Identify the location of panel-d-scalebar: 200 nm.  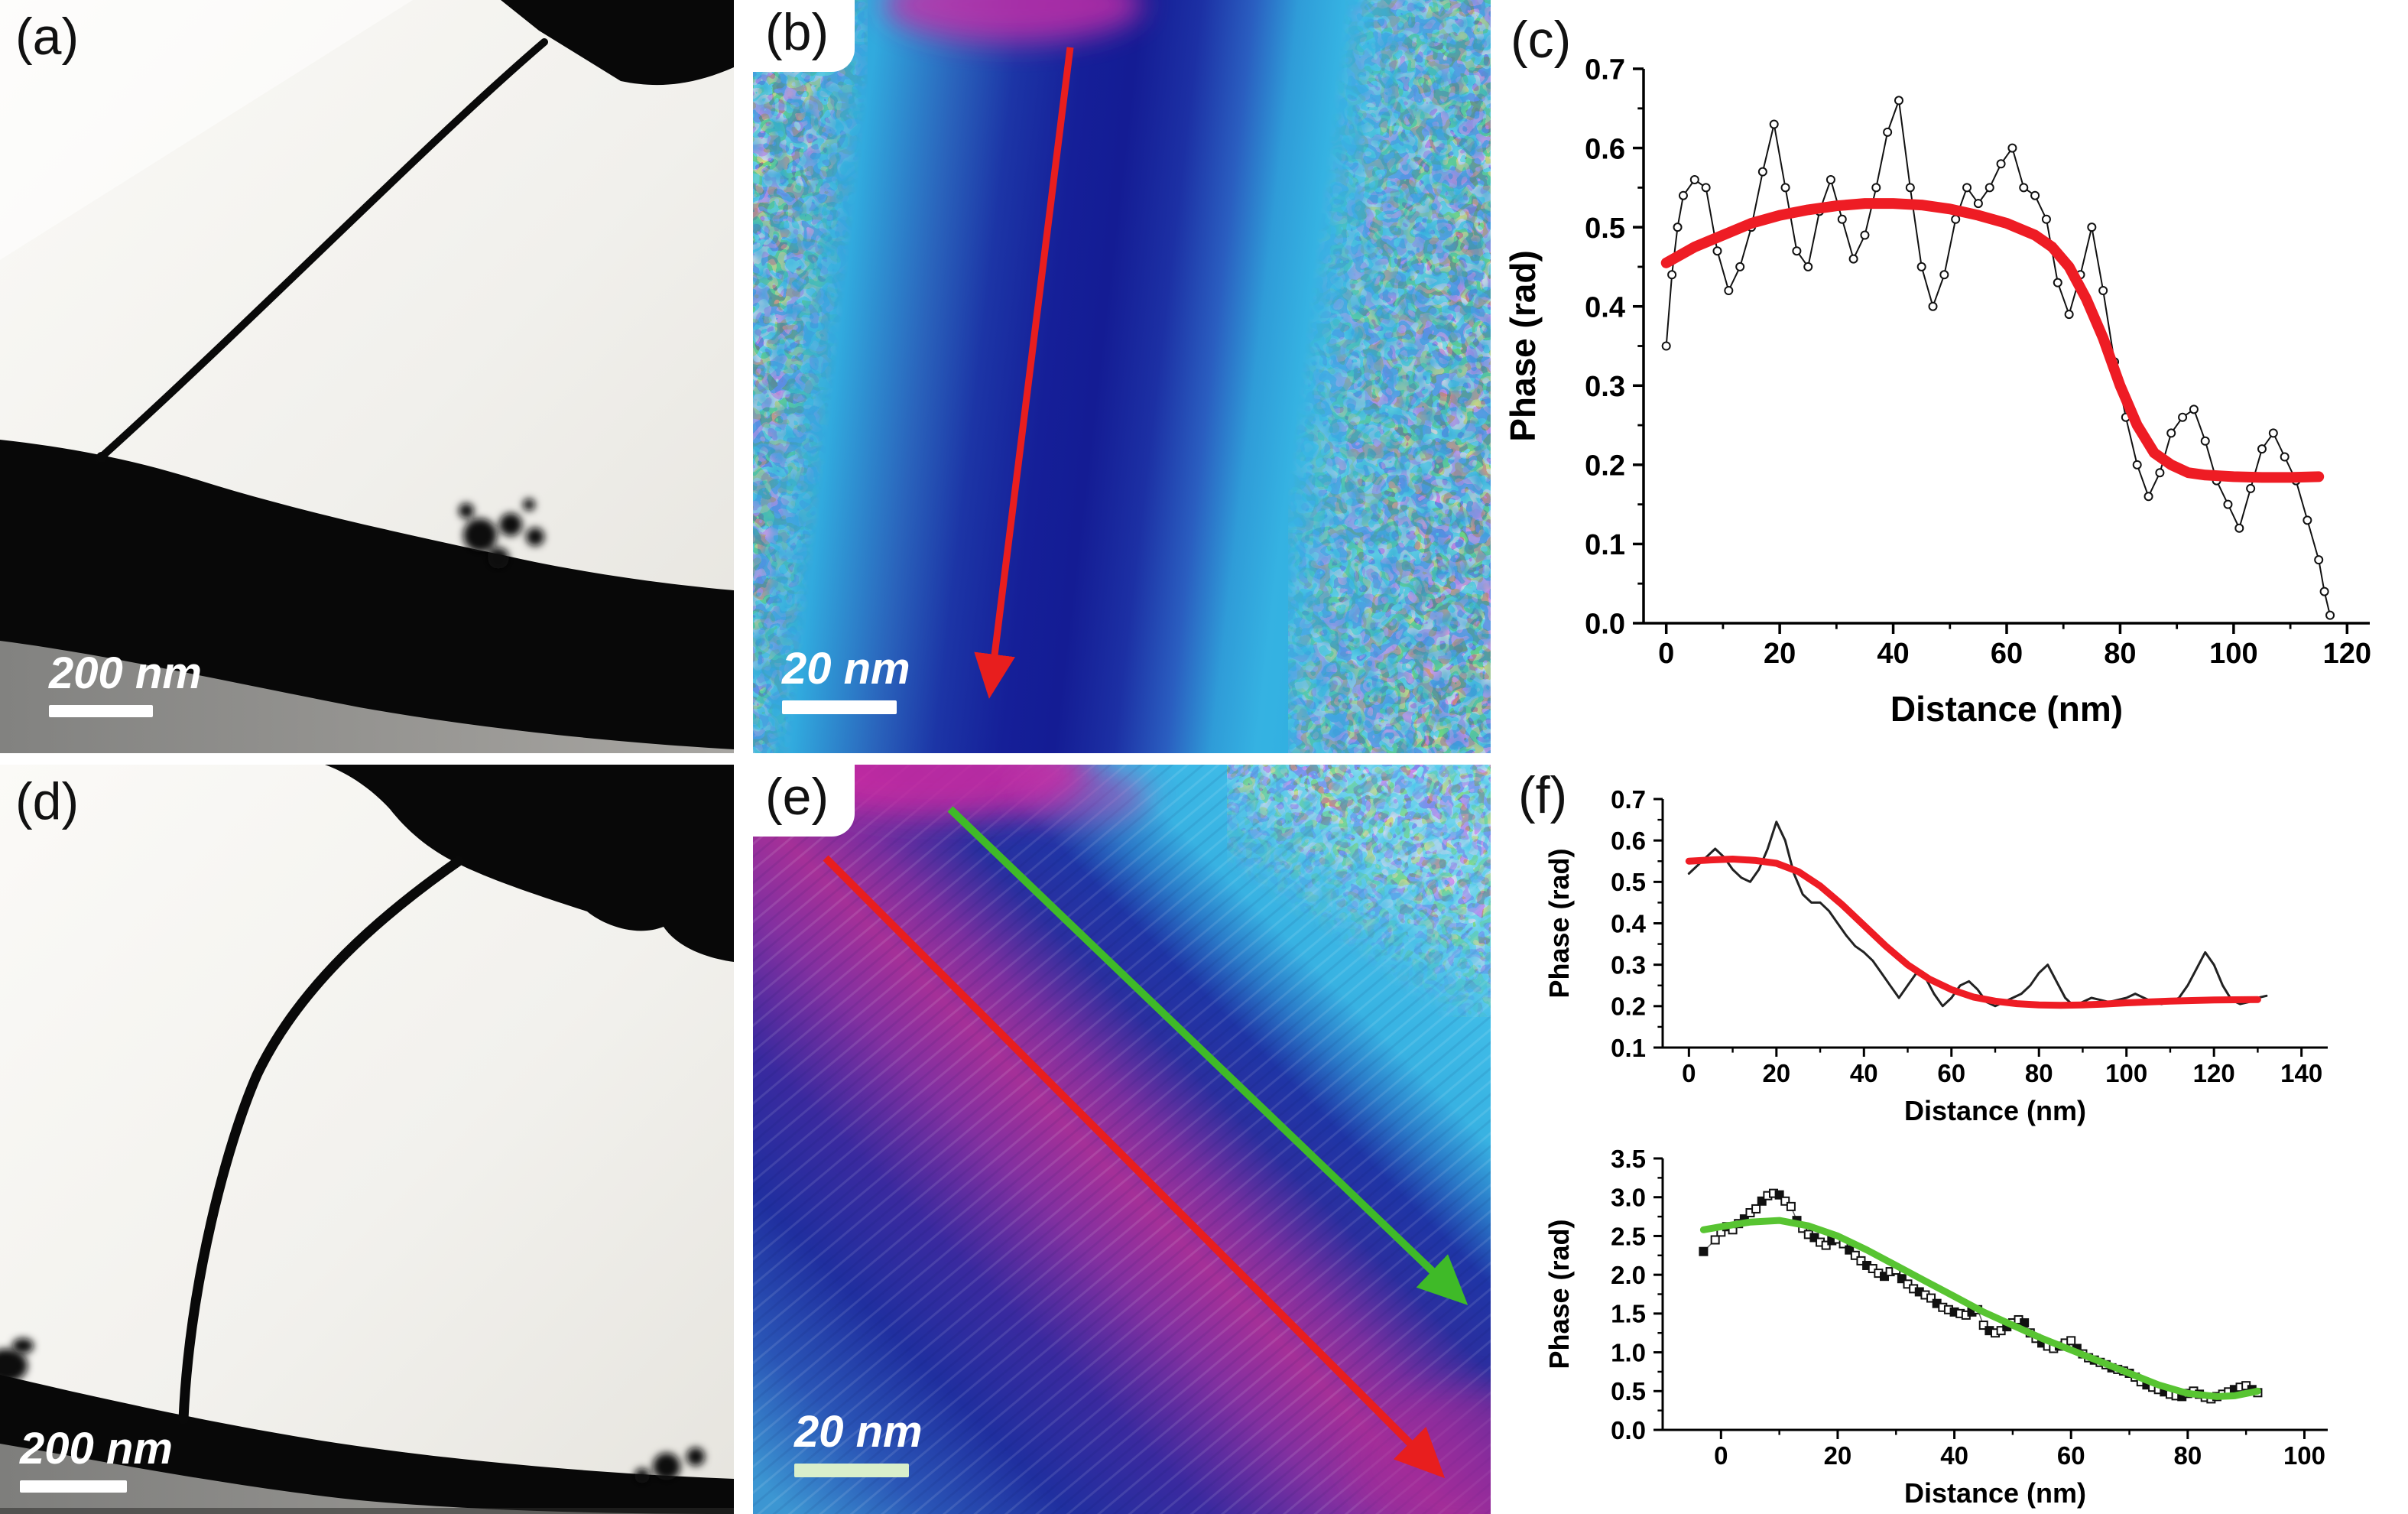
(97, 1460).